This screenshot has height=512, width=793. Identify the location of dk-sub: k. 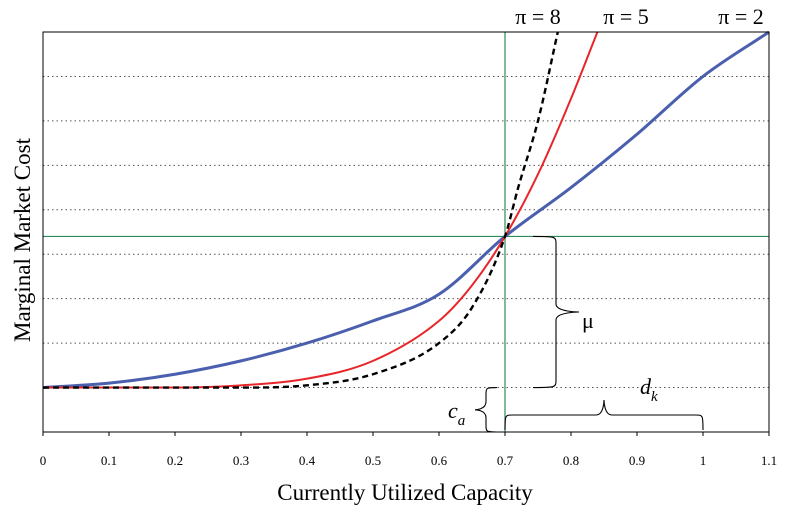
(654, 397).